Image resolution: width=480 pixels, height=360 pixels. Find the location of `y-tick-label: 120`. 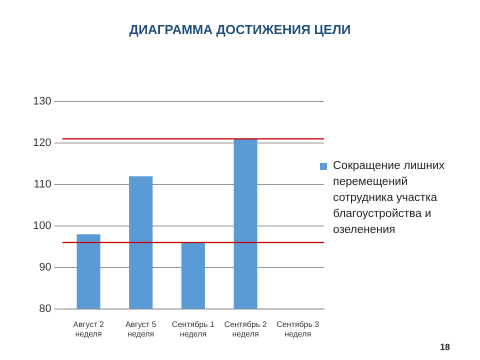

y-tick-label: 120 is located at coordinates (42, 143).